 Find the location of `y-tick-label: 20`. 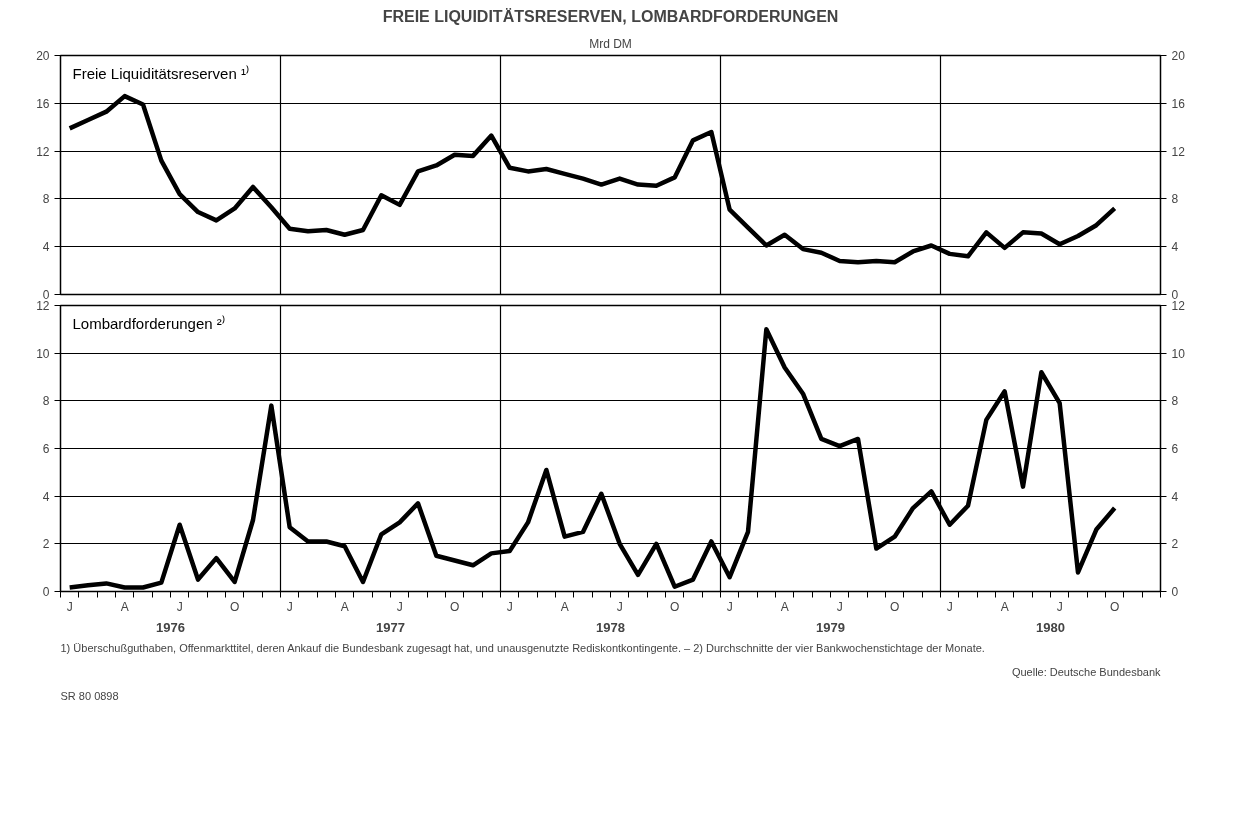

y-tick-label: 20 is located at coordinates (43, 56).